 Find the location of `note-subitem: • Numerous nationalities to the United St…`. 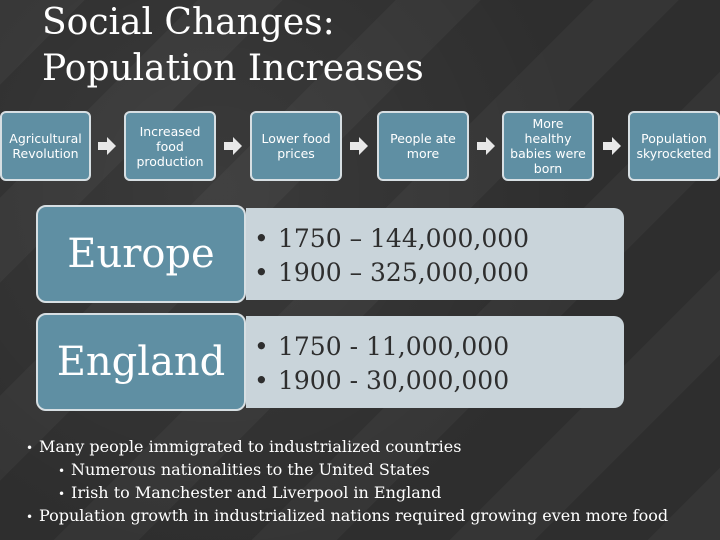

note-subitem: • Numerous nationalities to the United St… is located at coordinates (244, 469).